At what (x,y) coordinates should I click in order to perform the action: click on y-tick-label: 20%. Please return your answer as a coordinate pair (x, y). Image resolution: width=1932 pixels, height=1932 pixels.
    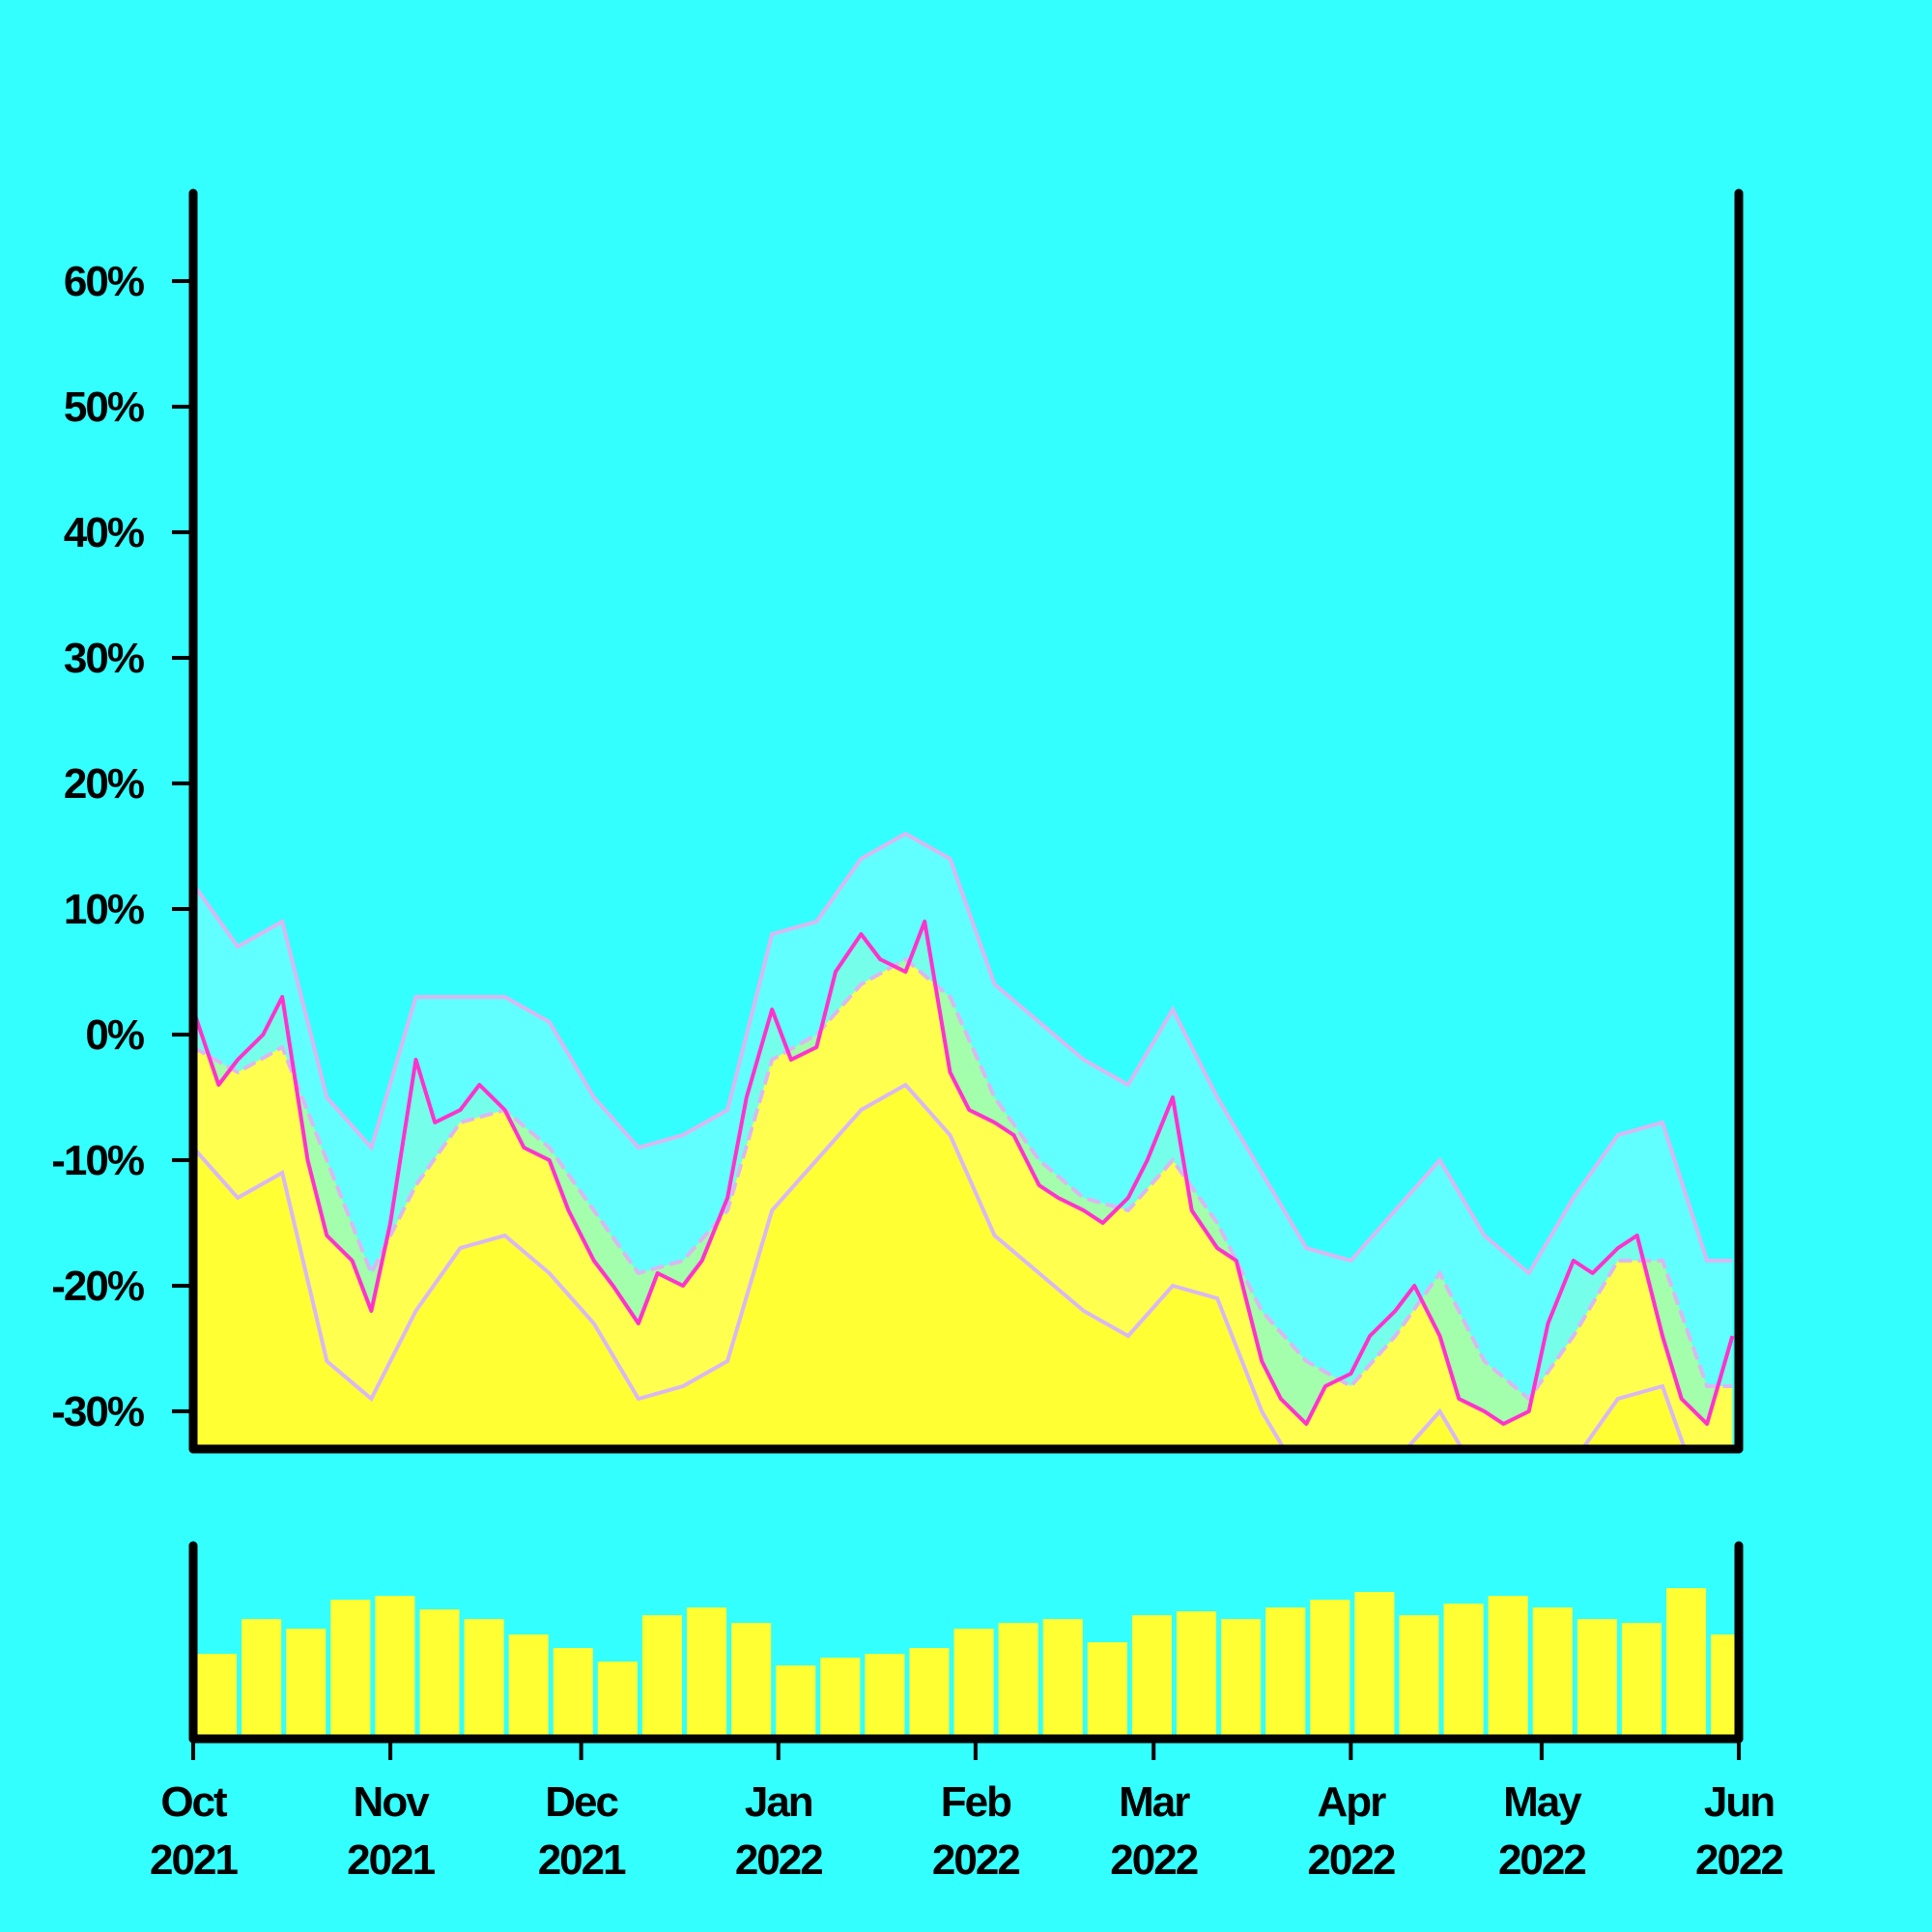
    Looking at the image, I should click on (104, 784).